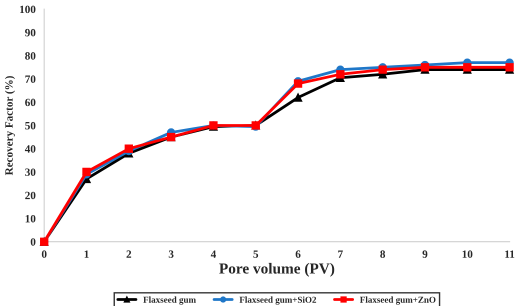 The height and width of the screenshot is (306, 520). What do you see at coordinates (33, 242) in the screenshot?
I see `y-tick-label: 0` at bounding box center [33, 242].